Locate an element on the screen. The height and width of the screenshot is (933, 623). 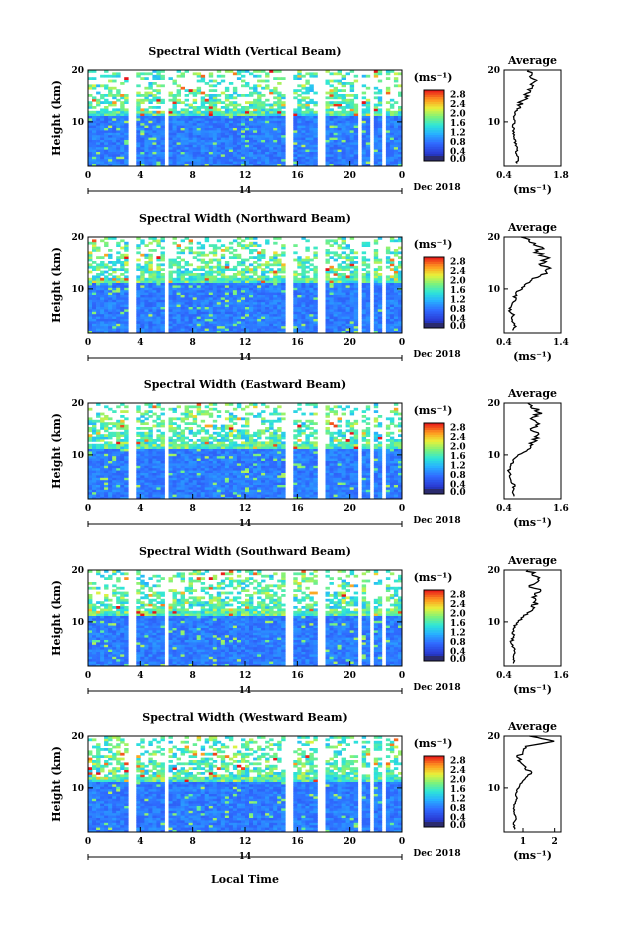
x-tick-label: 12 is located at coordinates (245, 176).